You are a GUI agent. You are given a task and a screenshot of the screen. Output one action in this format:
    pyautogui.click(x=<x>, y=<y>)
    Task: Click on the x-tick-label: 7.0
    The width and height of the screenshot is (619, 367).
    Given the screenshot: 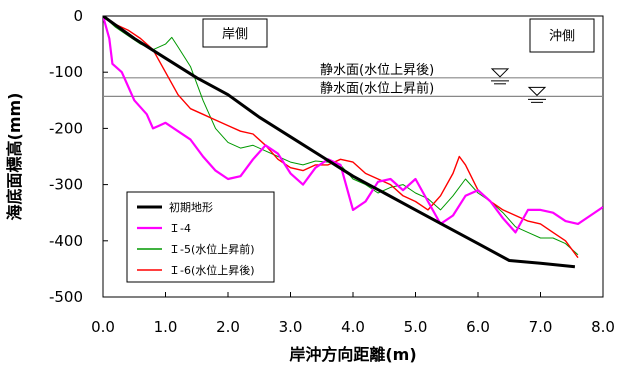 What is the action you would take?
    pyautogui.click(x=541, y=327)
    